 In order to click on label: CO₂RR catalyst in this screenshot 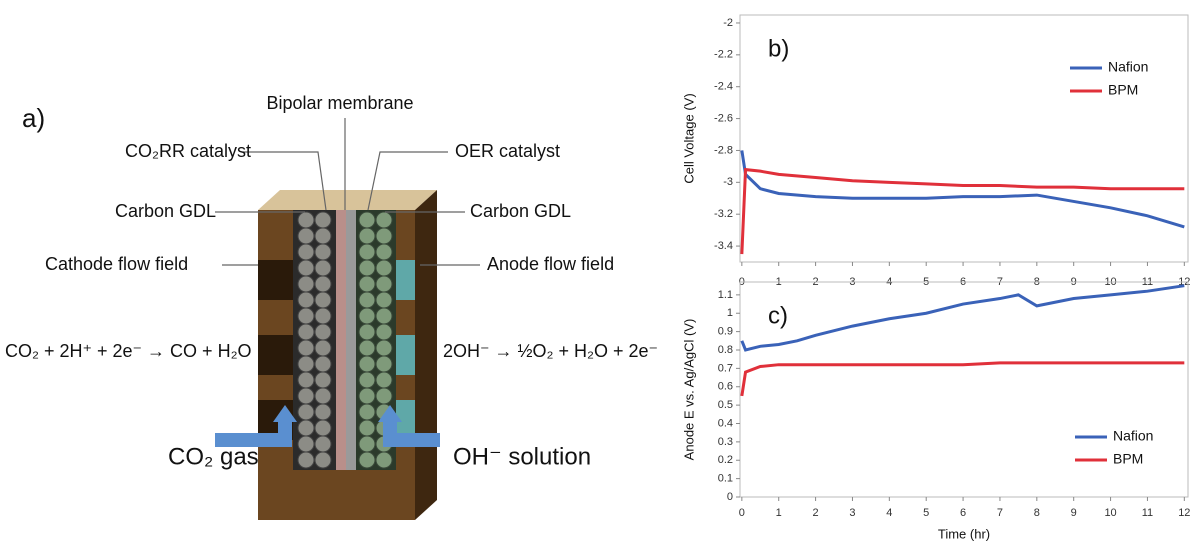, I will do `click(188, 151)`.